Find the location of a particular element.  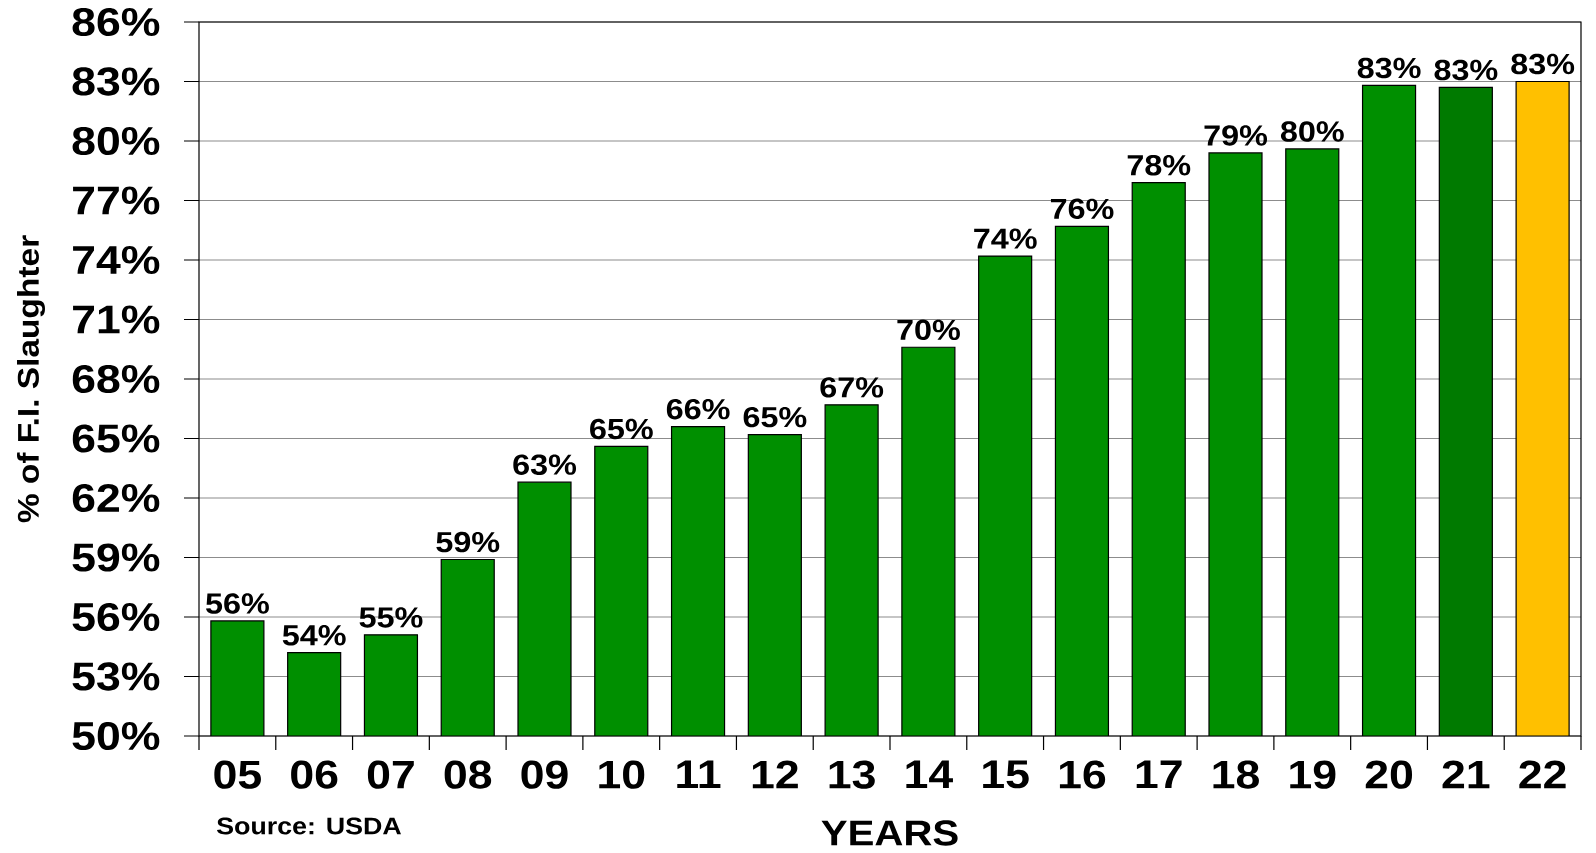

y-tick-label: 68% is located at coordinates (116, 379).